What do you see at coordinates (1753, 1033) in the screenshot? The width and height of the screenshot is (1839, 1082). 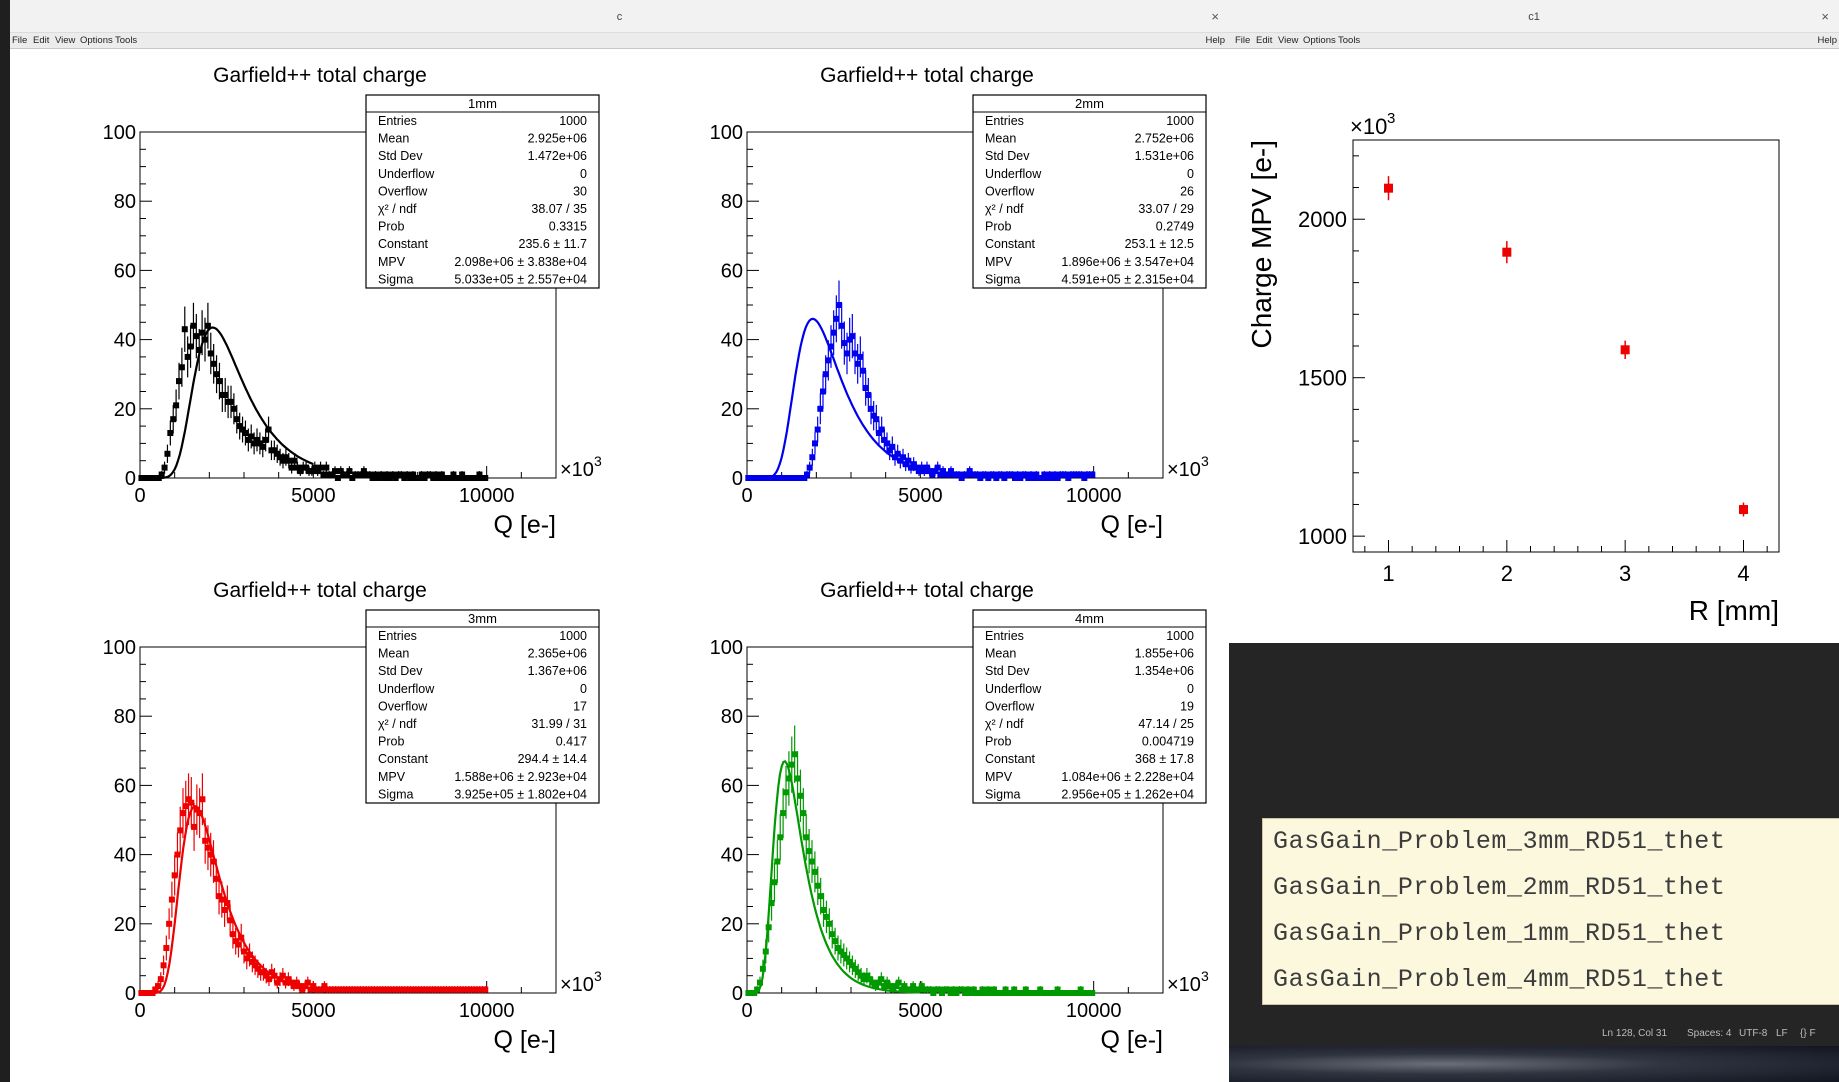 I see `status-encoding: UTF-8` at bounding box center [1753, 1033].